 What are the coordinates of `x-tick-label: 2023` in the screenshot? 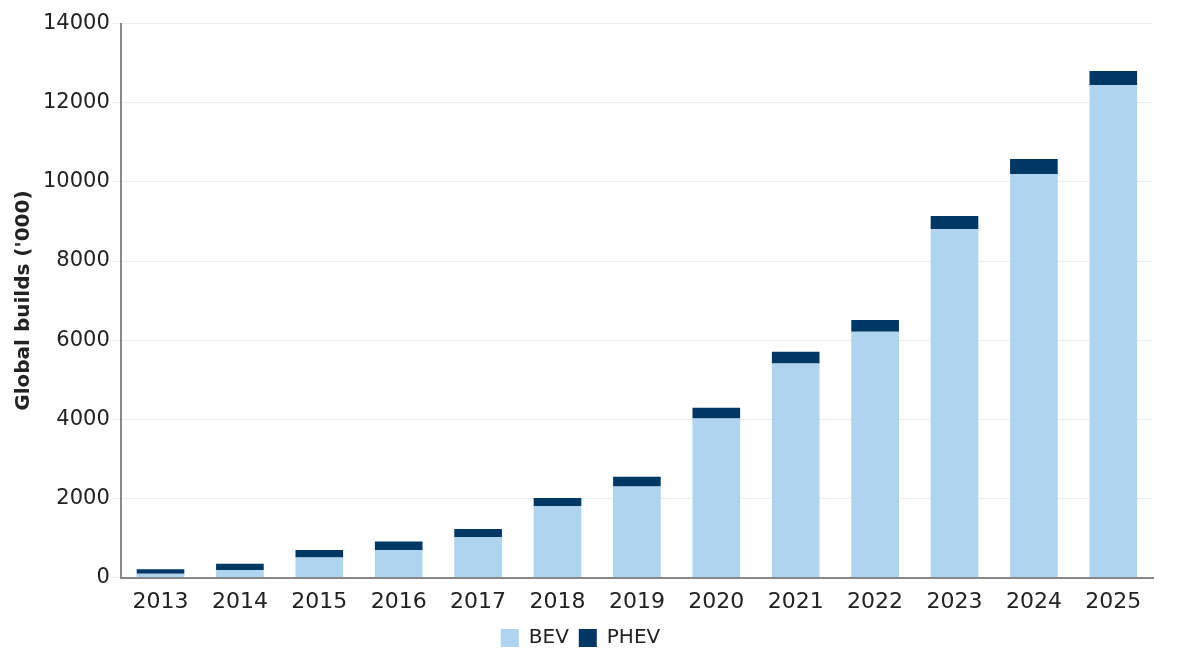 It's located at (954, 600).